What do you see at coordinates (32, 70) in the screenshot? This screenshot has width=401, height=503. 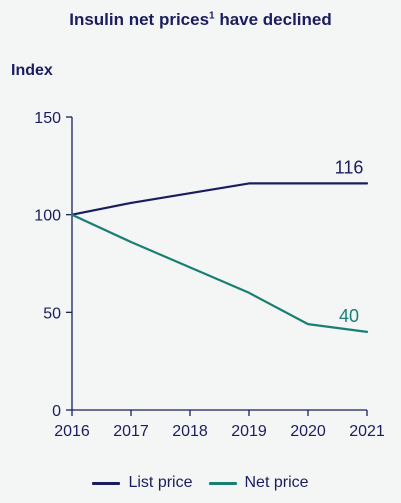 I see `y-axis-label: Index` at bounding box center [32, 70].